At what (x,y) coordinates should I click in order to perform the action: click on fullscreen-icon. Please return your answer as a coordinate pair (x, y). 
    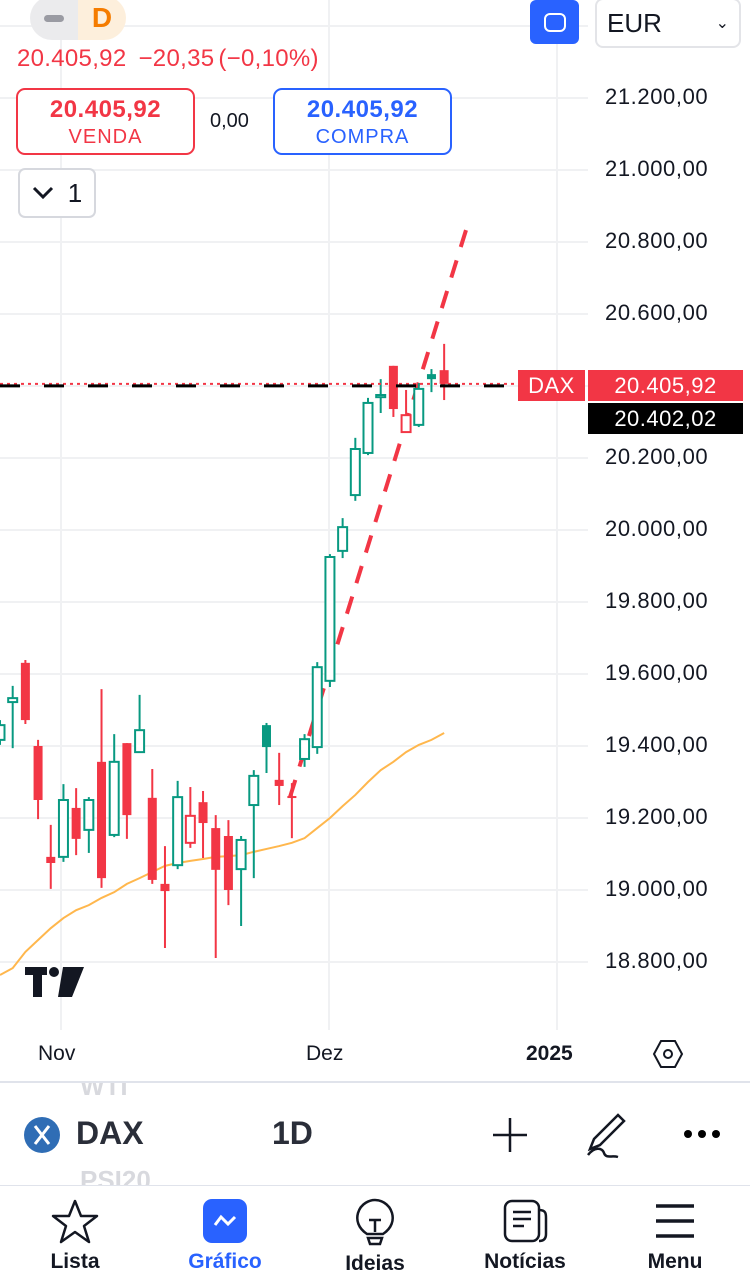
    Looking at the image, I should click on (554, 22).